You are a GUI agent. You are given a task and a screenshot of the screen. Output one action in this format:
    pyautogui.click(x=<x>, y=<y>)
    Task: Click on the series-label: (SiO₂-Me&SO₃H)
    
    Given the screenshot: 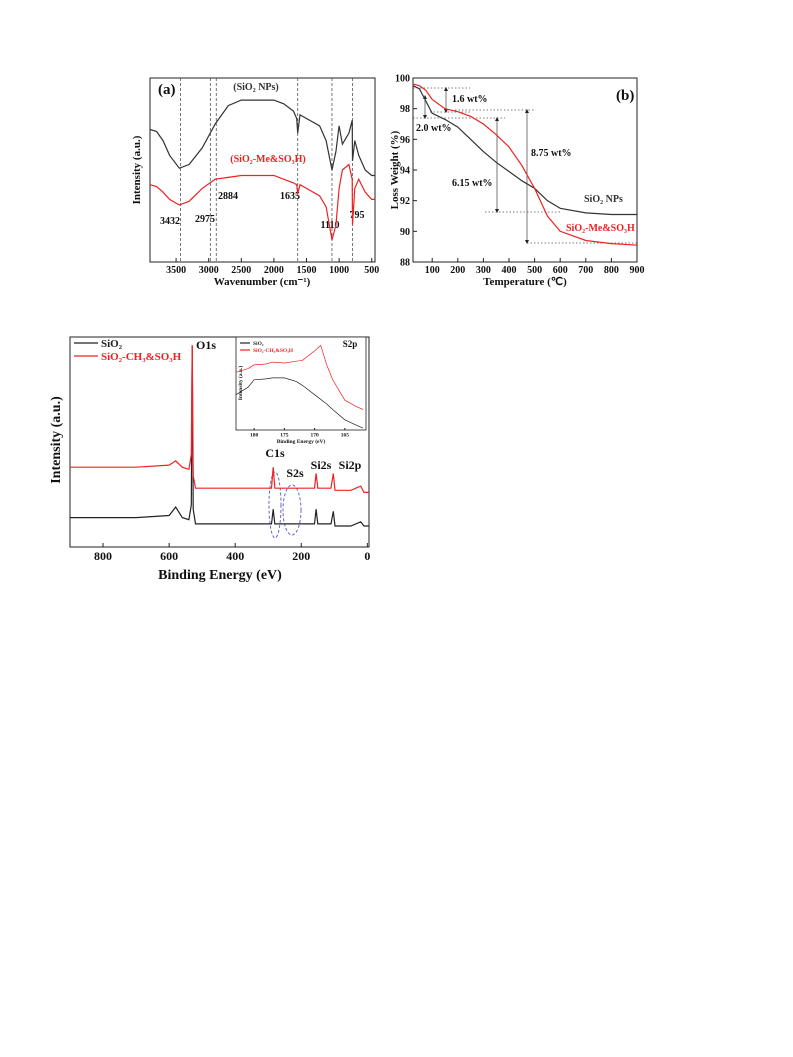 What is the action you would take?
    pyautogui.click(x=267, y=159)
    